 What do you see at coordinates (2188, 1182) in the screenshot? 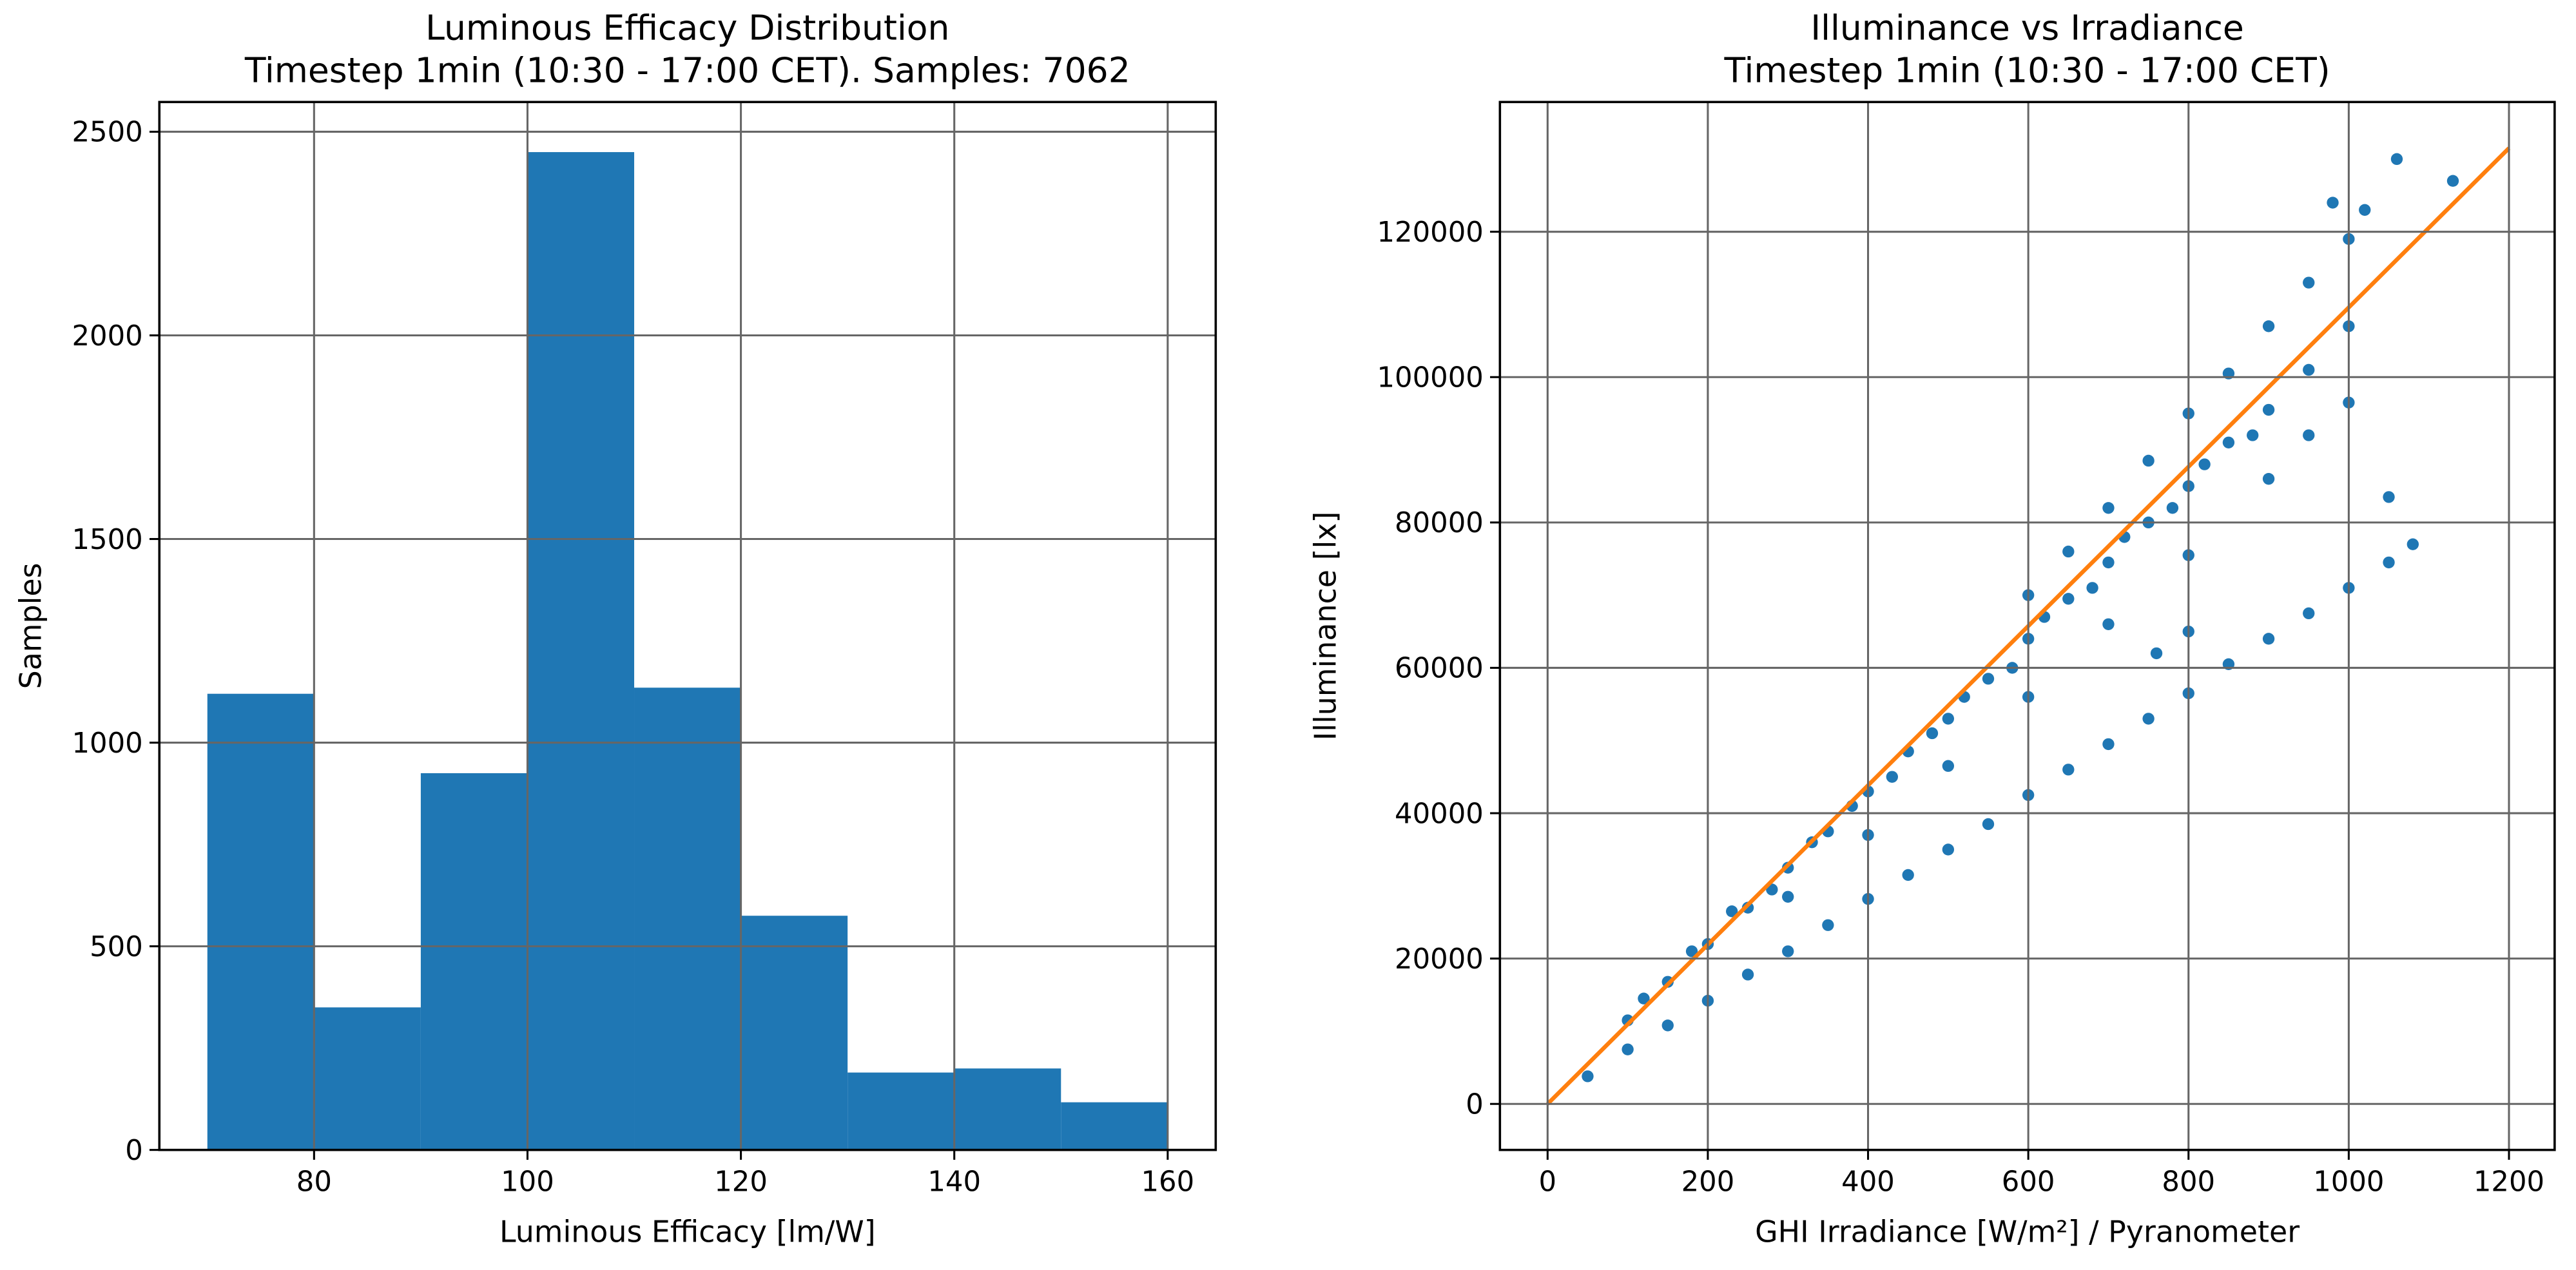
I see `x-tick-label: 800` at bounding box center [2188, 1182].